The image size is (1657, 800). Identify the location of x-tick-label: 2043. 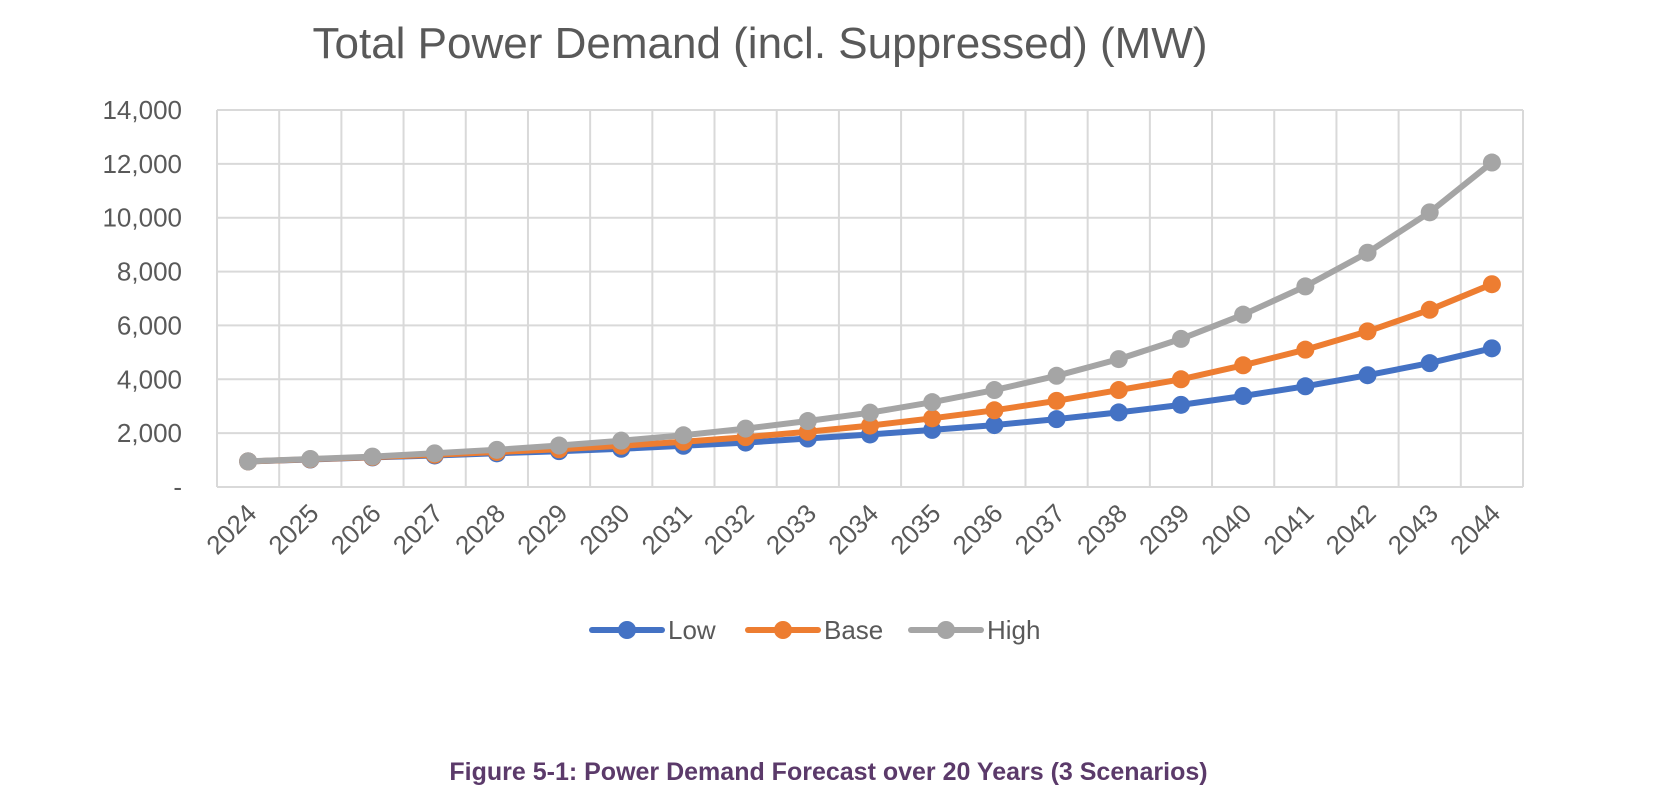
(1413, 529).